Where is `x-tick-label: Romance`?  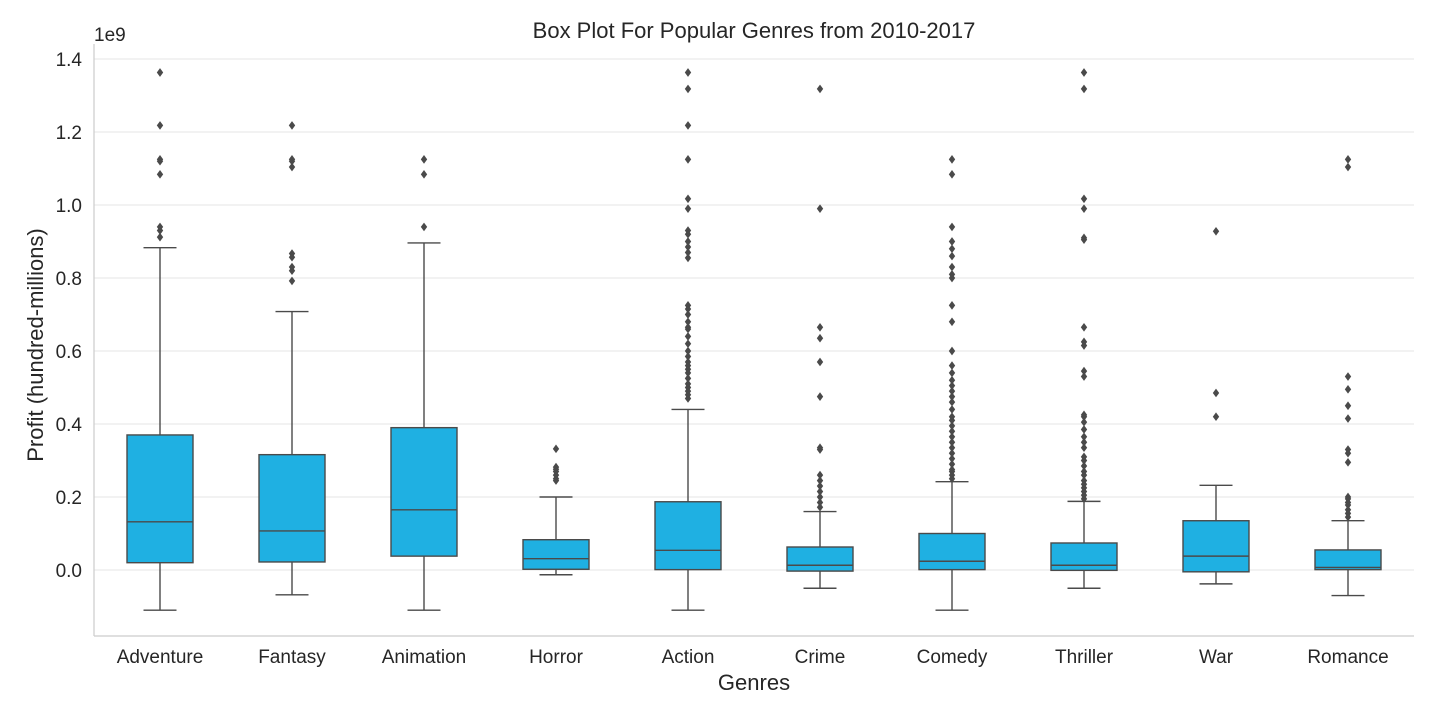 x-tick-label: Romance is located at coordinates (1347, 657).